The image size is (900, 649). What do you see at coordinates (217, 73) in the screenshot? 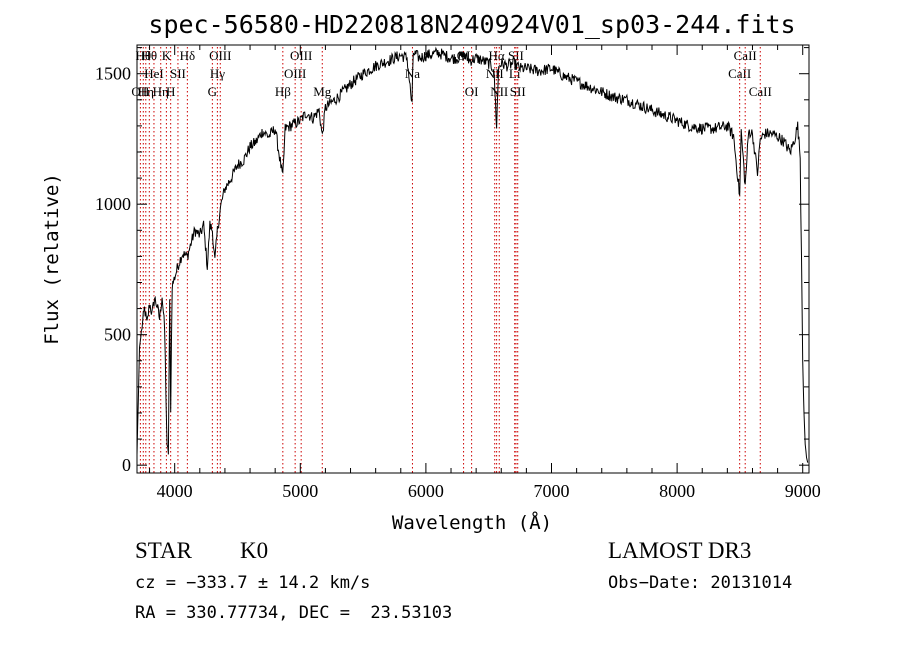
I see `spectral-line-label: Hγ` at bounding box center [217, 73].